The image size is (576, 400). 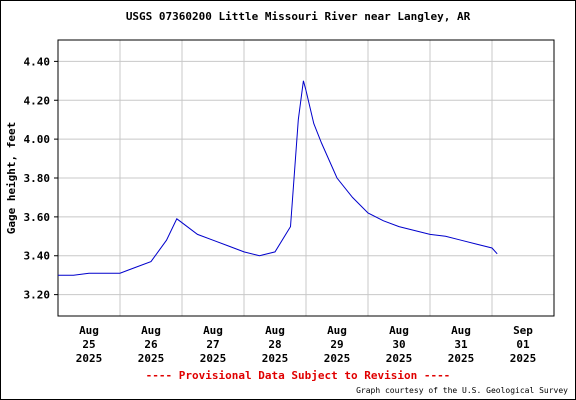 What do you see at coordinates (337, 344) in the screenshot?
I see `x-tick-label: Aug 29 2025` at bounding box center [337, 344].